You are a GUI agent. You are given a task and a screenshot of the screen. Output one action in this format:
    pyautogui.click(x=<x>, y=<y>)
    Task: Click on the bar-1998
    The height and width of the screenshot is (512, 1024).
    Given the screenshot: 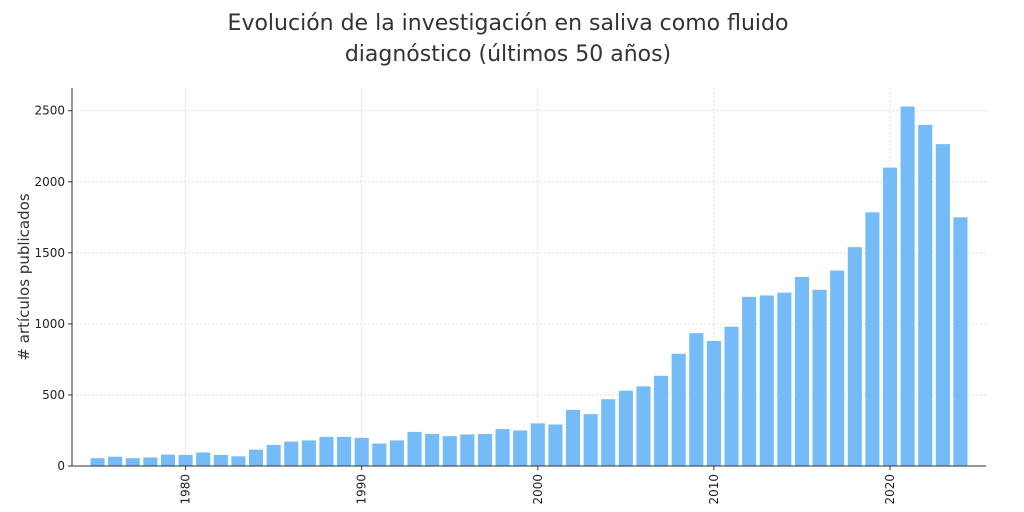 What is the action you would take?
    pyautogui.click(x=502, y=447)
    